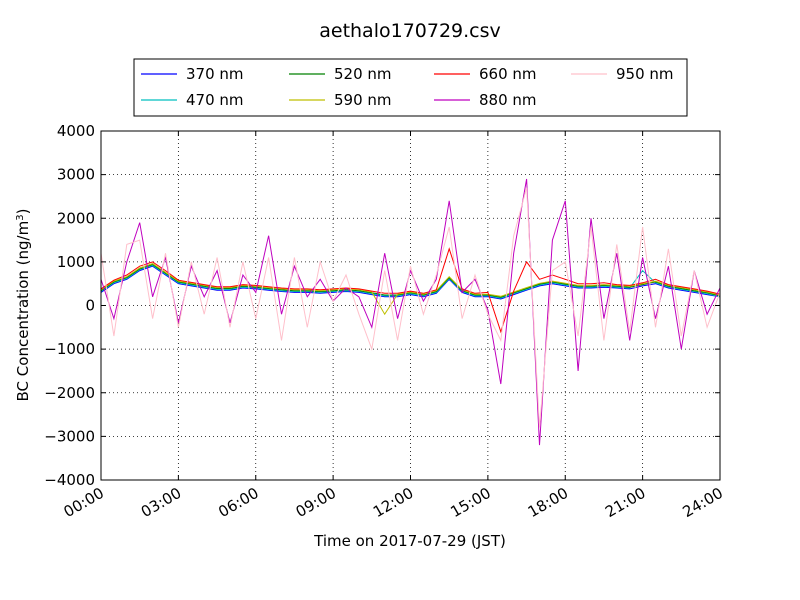 The height and width of the screenshot is (600, 800). Describe the element at coordinates (215, 74) in the screenshot. I see `legend-label-370-nm: 370 nm` at that location.